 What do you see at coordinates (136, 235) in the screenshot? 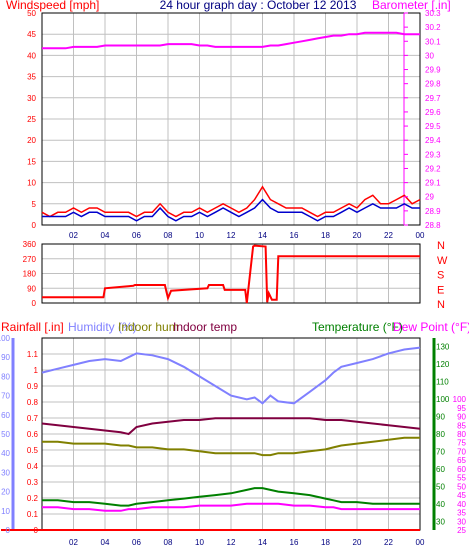
I see `x-tick-label-top: 06` at bounding box center [136, 235].